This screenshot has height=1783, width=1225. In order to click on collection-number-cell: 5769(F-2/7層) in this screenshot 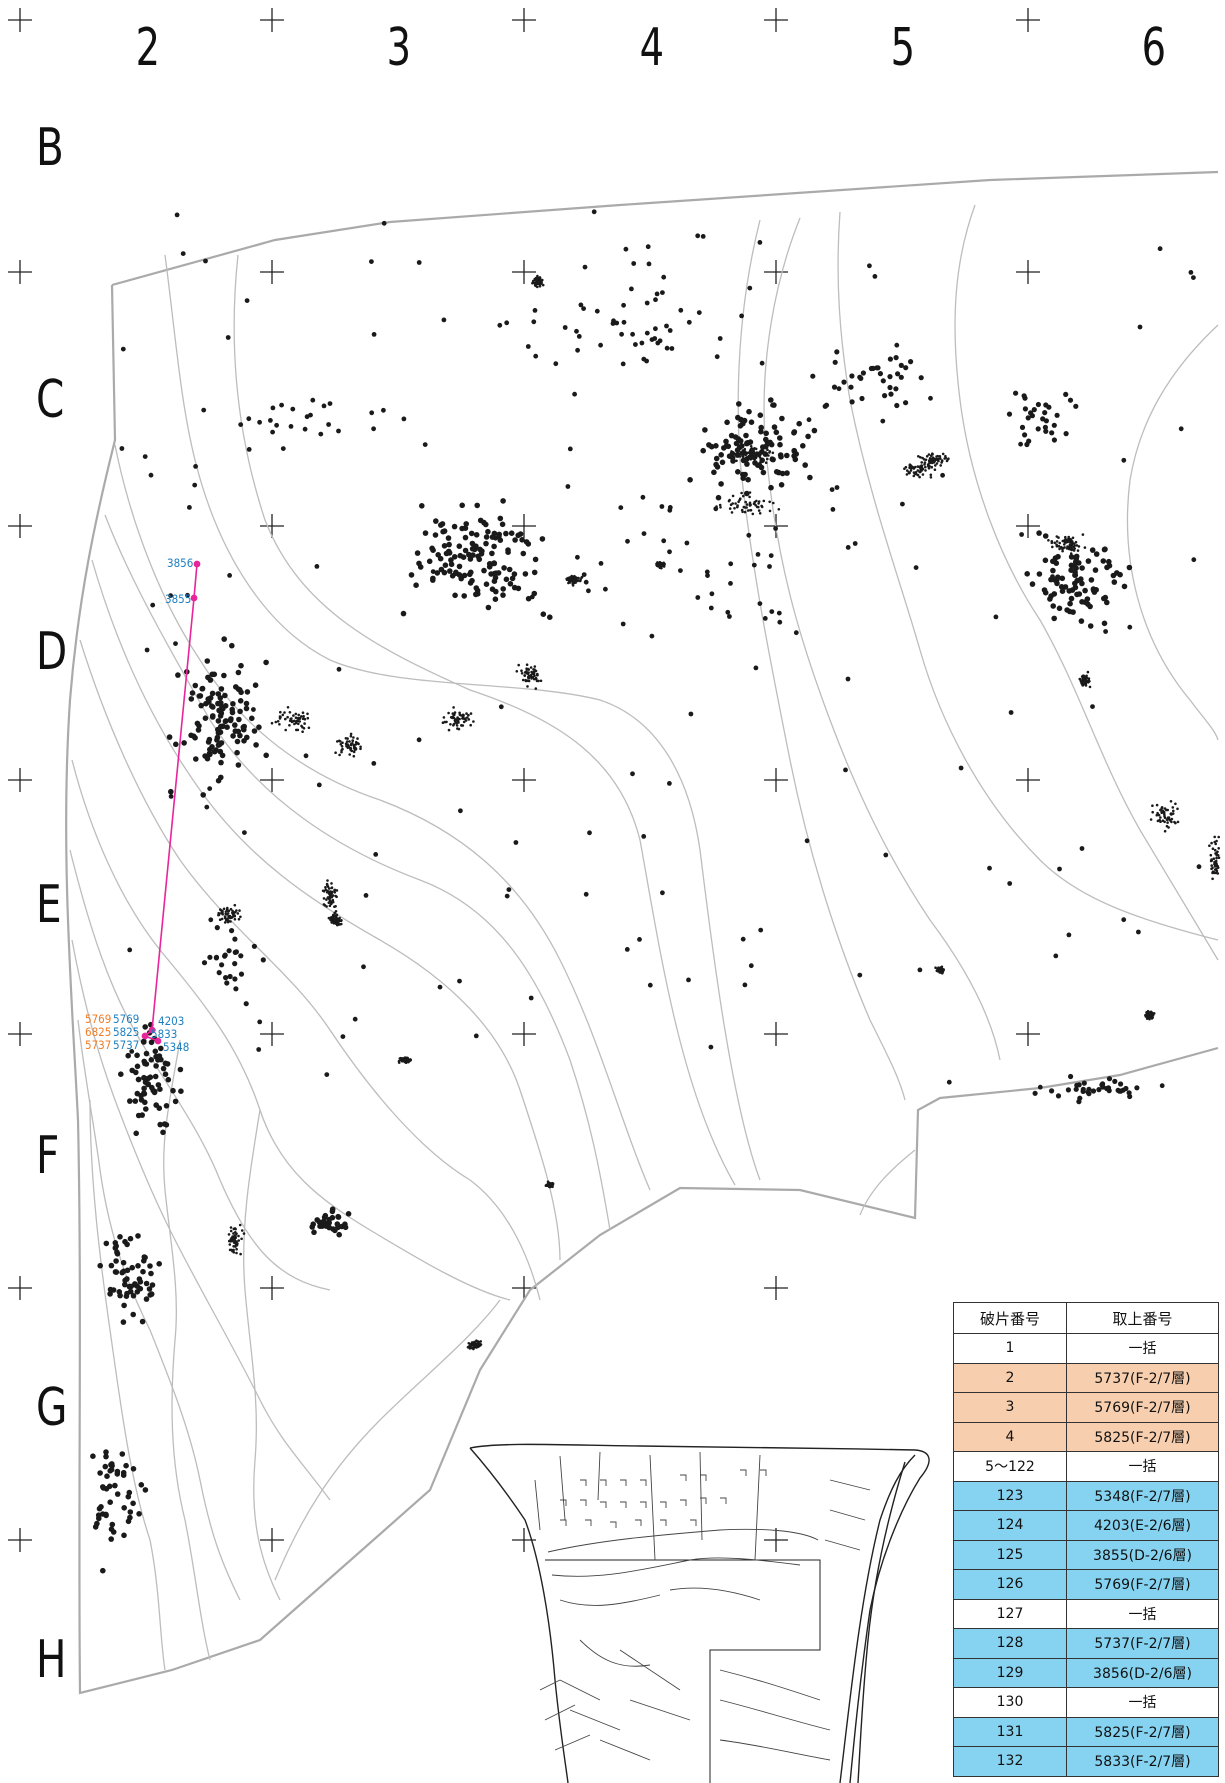, I will do `click(1142, 1407)`.